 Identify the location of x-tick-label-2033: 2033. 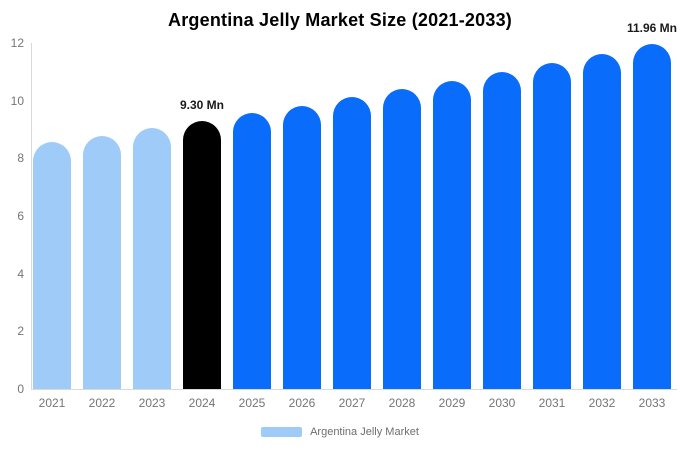
(652, 403).